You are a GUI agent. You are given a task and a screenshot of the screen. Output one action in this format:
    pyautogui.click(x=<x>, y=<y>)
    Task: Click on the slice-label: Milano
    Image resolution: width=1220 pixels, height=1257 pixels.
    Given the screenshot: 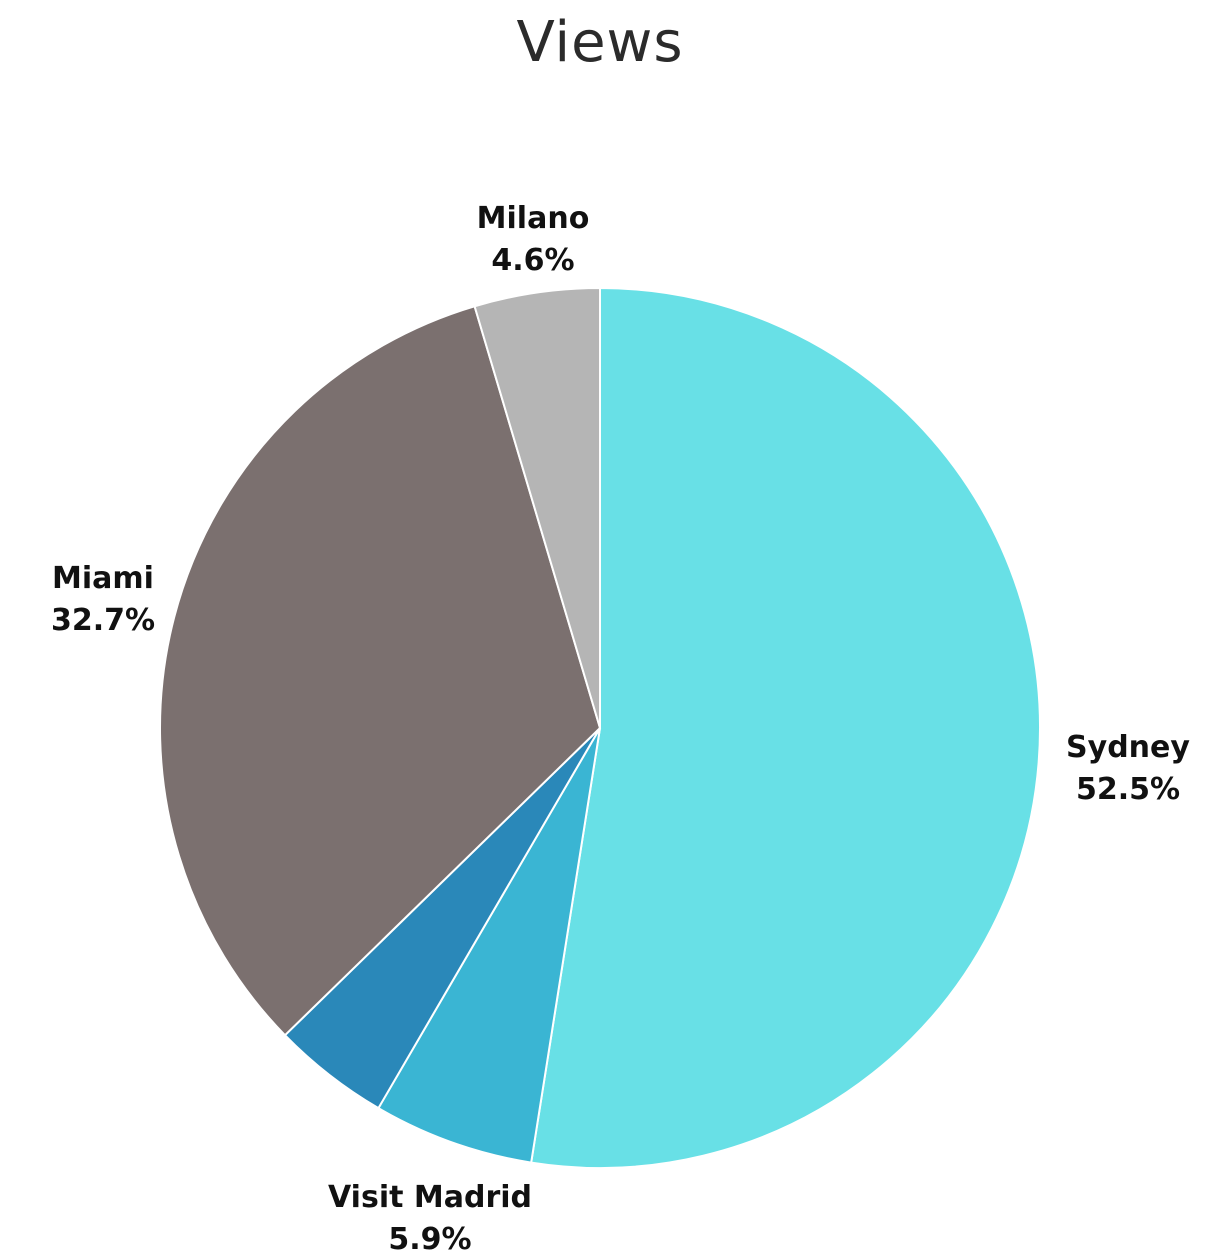 What is the action you would take?
    pyautogui.click(x=533, y=218)
    